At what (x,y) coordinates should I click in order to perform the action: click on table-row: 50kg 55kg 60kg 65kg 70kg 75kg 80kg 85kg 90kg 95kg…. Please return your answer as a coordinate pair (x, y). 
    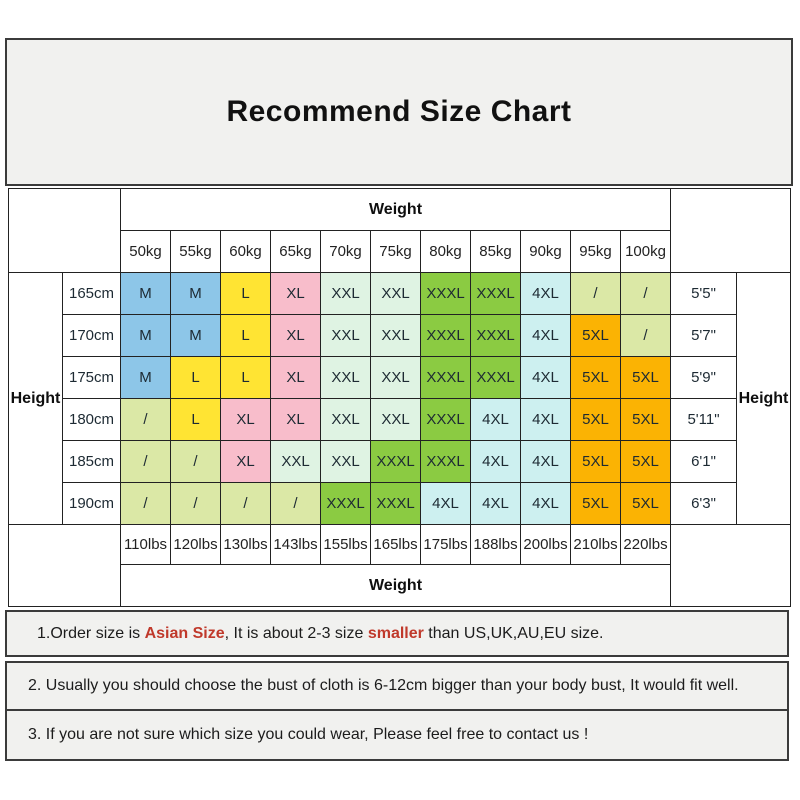
    Looking at the image, I should click on (400, 251).